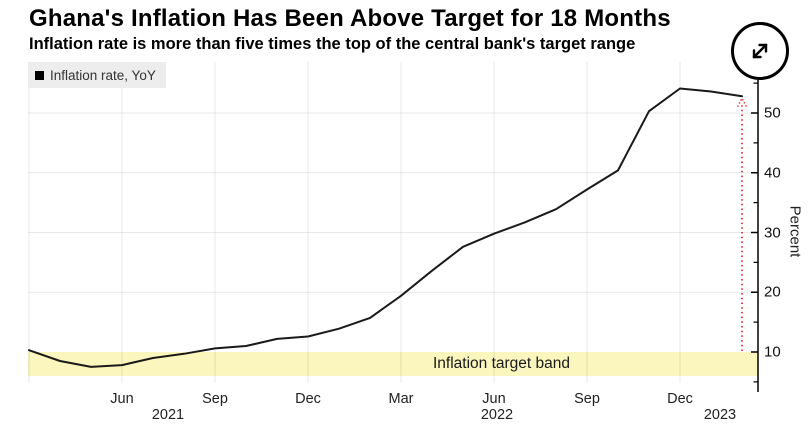  What do you see at coordinates (103, 75) in the screenshot?
I see `legend-label: Inflation rate, YoY` at bounding box center [103, 75].